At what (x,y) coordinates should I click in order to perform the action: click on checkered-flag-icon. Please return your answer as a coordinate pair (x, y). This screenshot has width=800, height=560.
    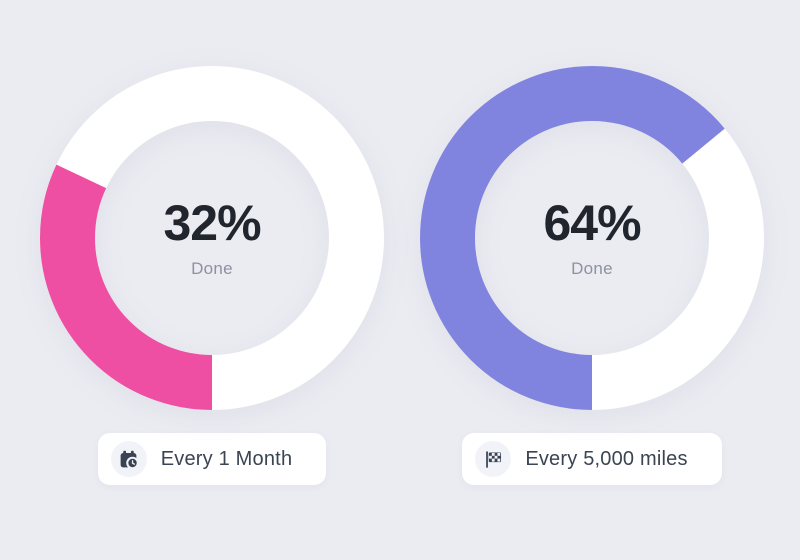
    Looking at the image, I should click on (493, 459).